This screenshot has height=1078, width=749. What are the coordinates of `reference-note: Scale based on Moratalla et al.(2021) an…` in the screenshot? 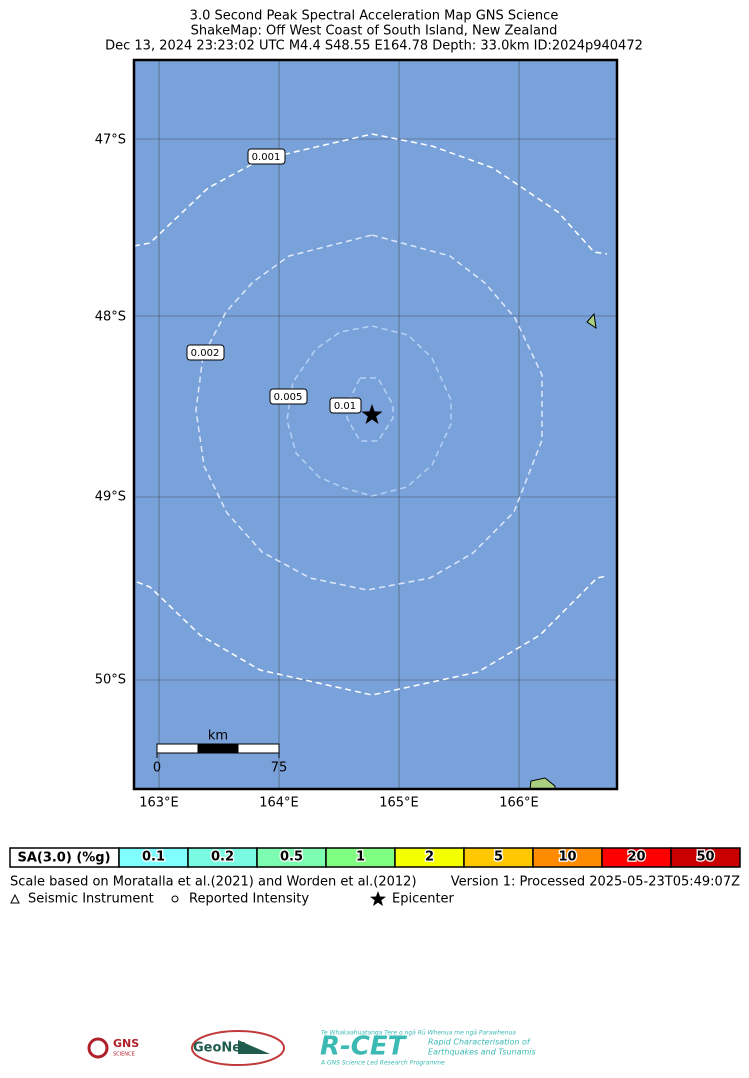 It's located at (213, 882).